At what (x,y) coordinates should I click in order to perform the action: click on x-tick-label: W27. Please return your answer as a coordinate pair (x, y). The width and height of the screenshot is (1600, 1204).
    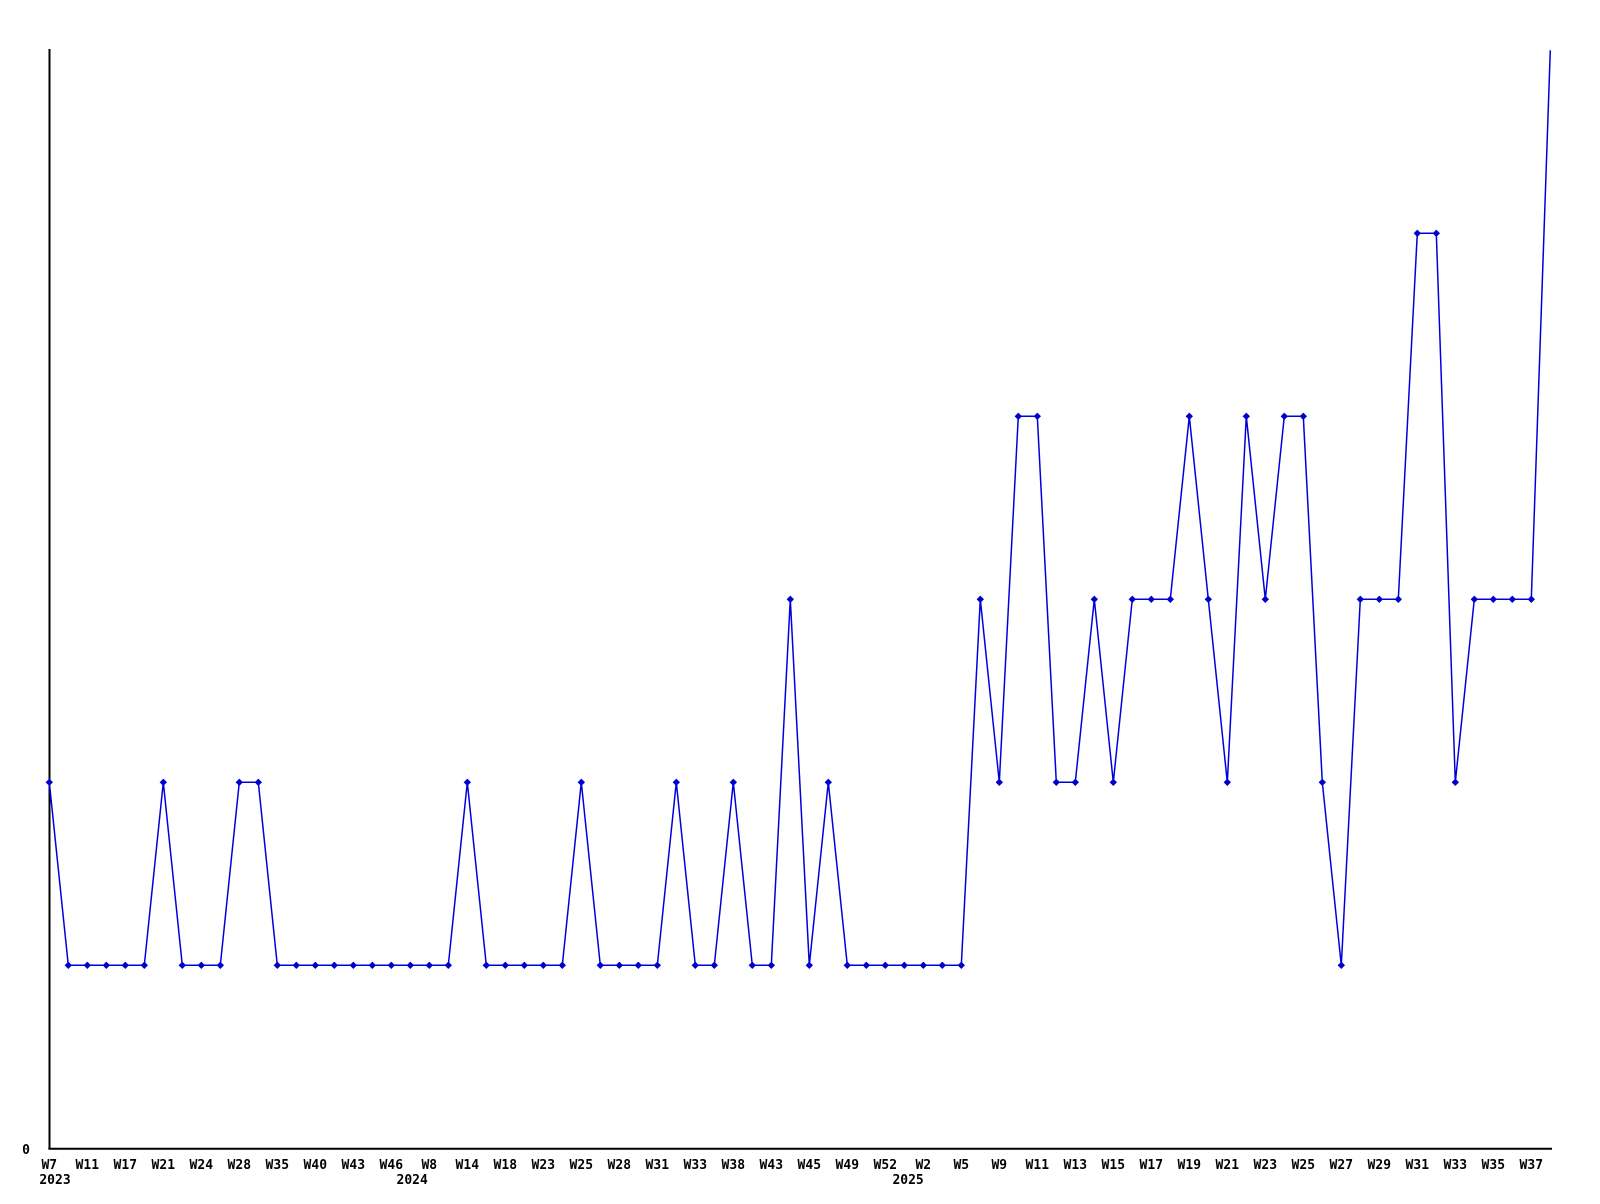
    Looking at the image, I should click on (1341, 1165).